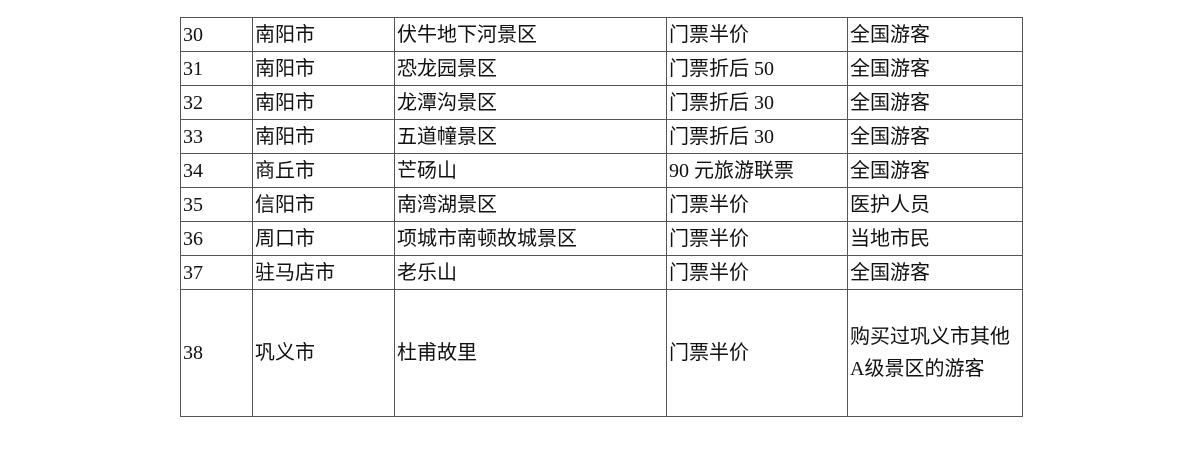 This screenshot has height=457, width=1200. Describe the element at coordinates (757, 170) in the screenshot. I see `cell-discount: 90 元旅游联票` at that location.